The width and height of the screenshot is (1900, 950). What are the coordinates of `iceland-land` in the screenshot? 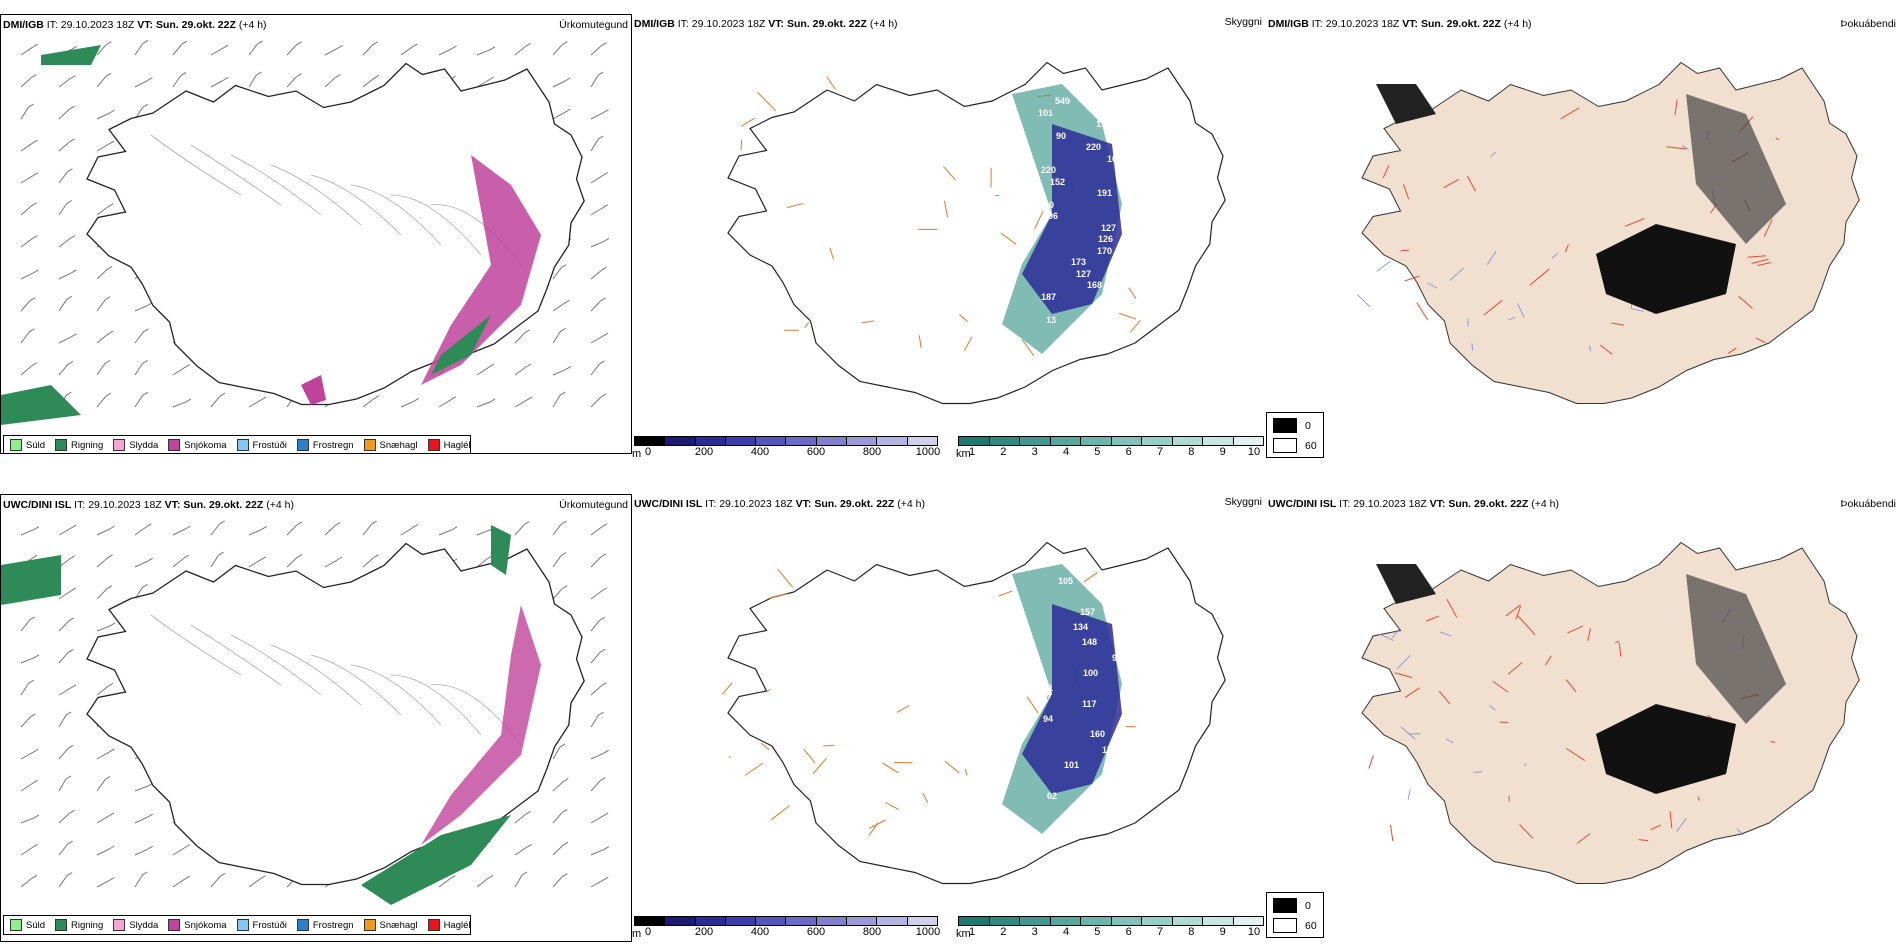 It's located at (1610, 712).